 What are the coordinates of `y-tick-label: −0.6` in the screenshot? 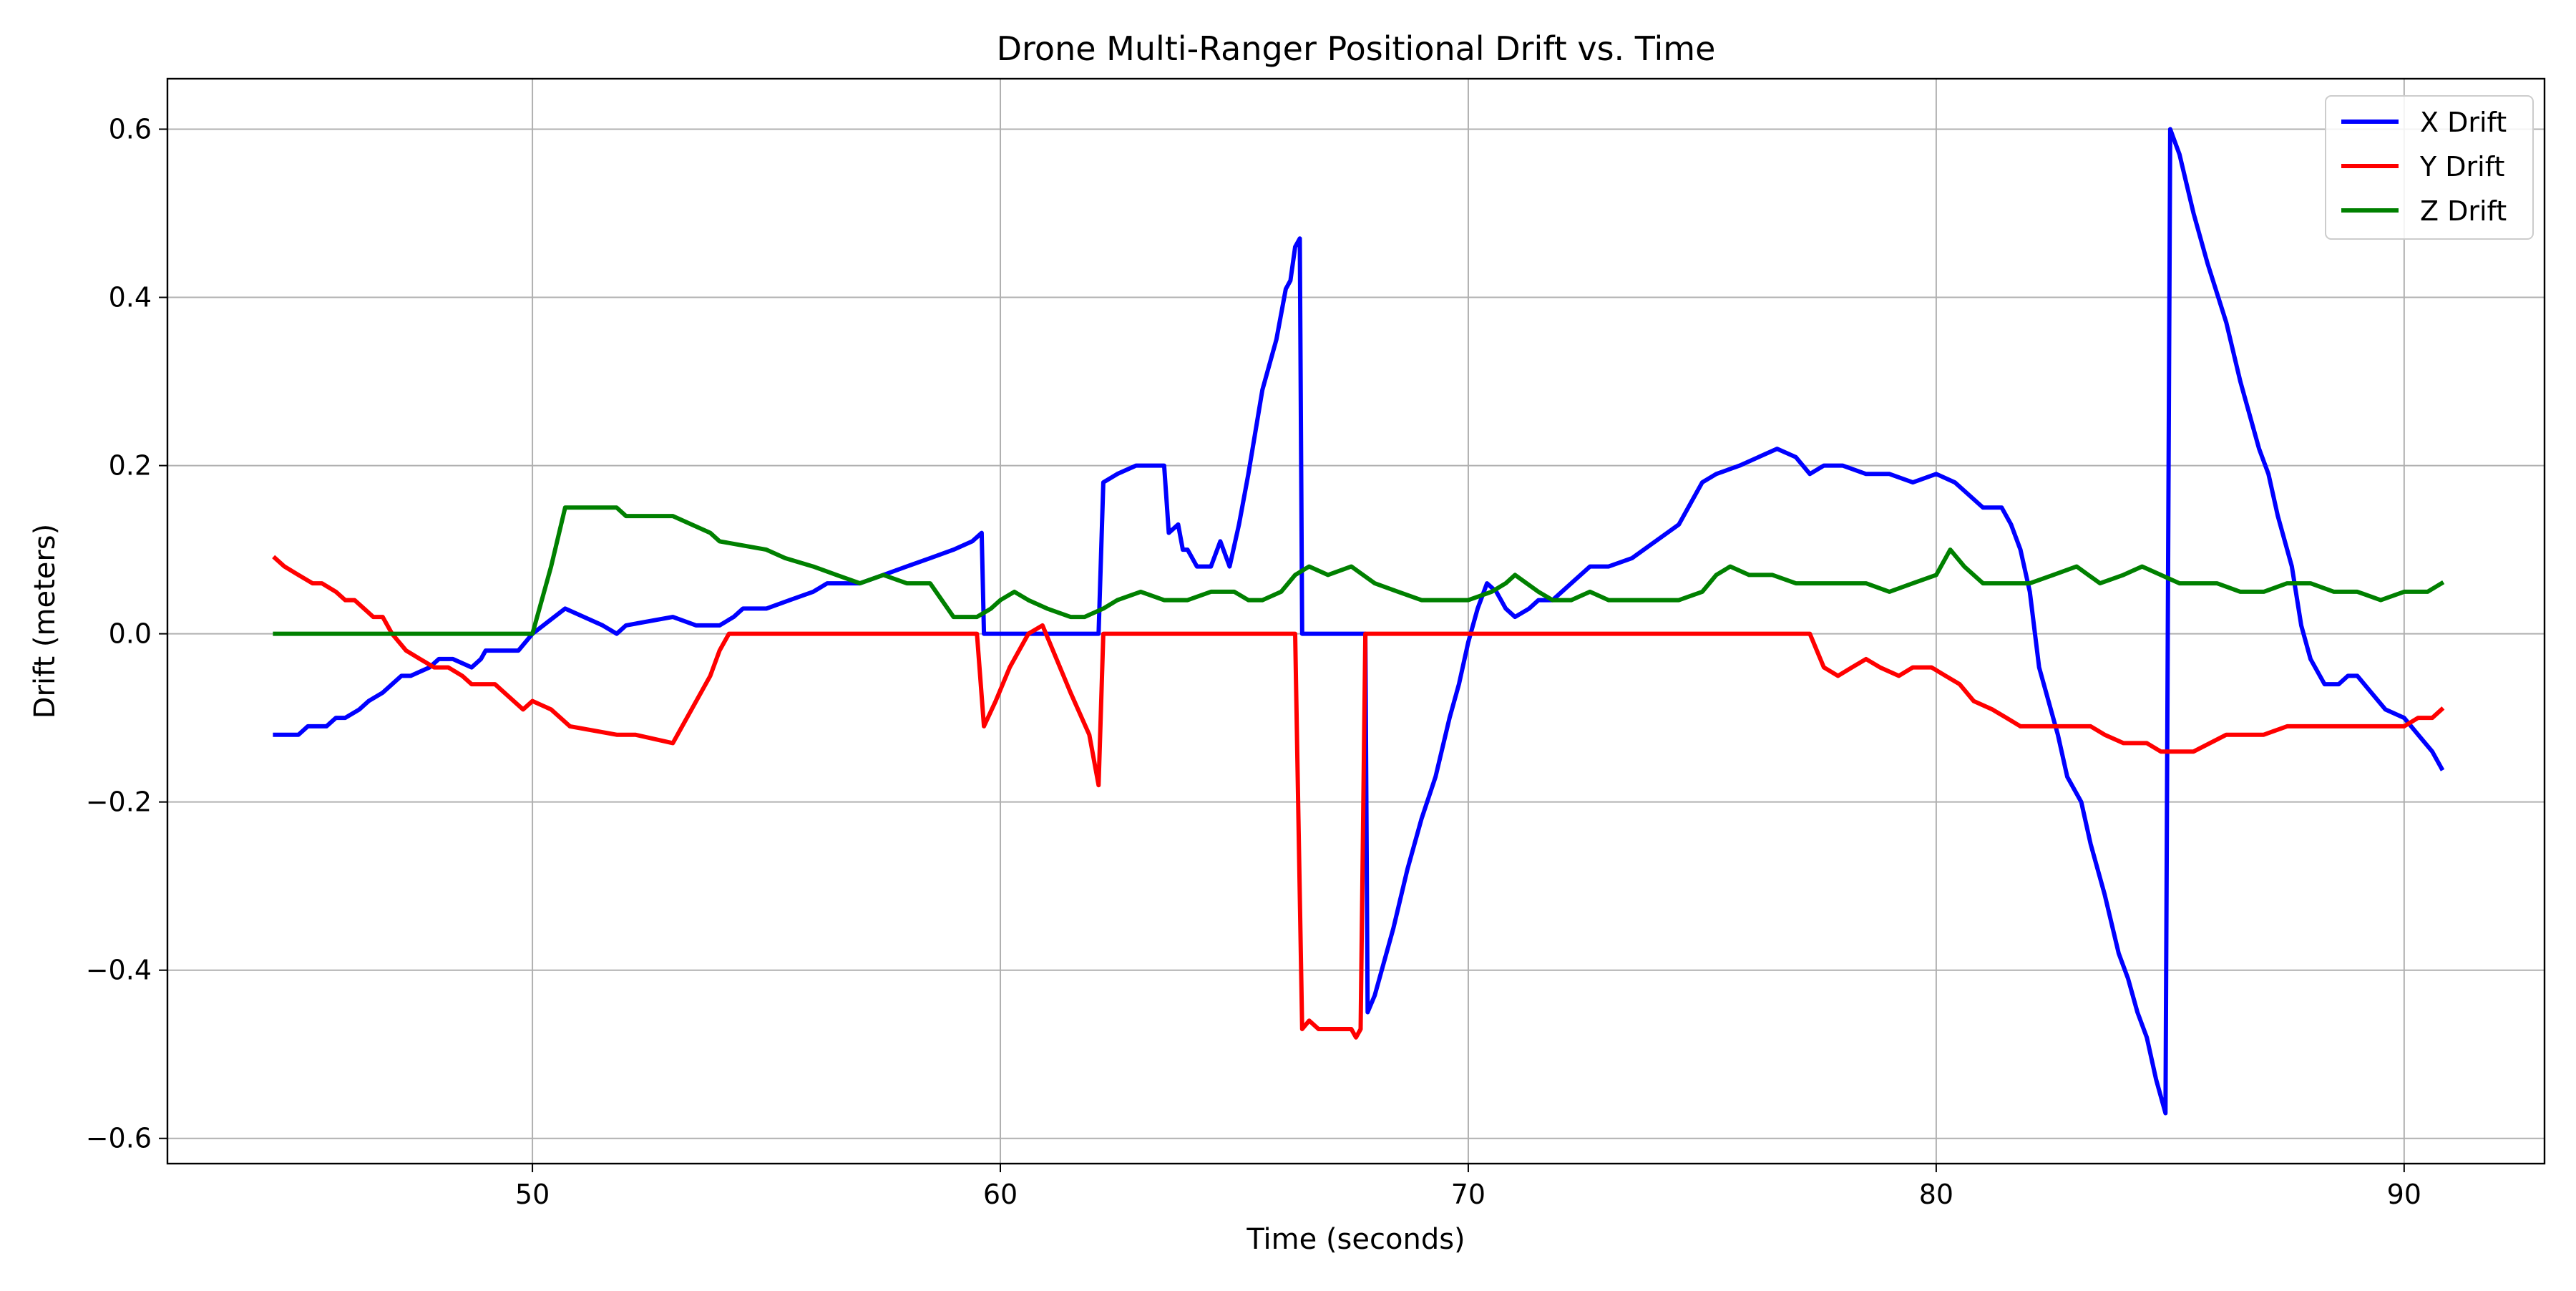 It's located at (119, 1138).